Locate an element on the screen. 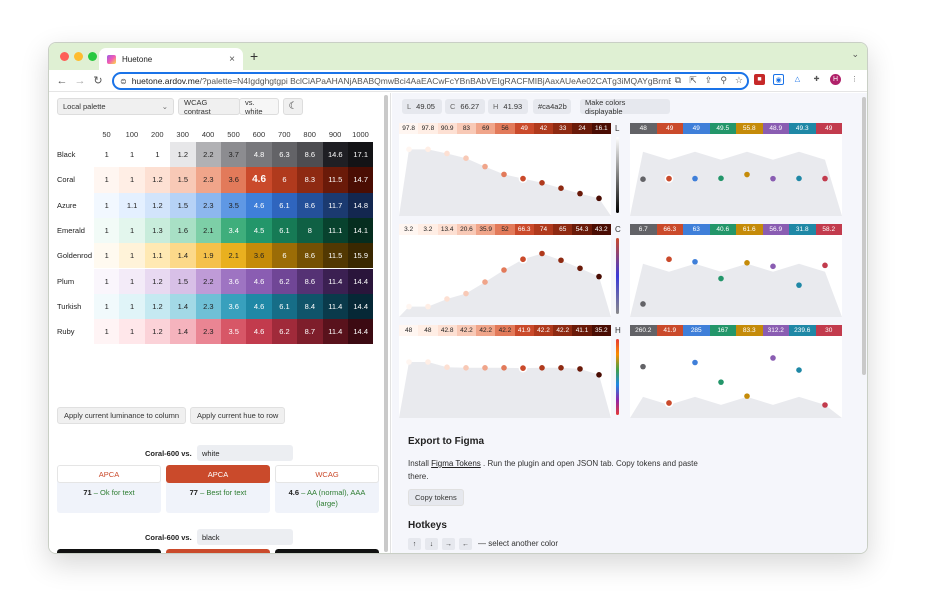  color-cell: 14.6 is located at coordinates (335, 155).